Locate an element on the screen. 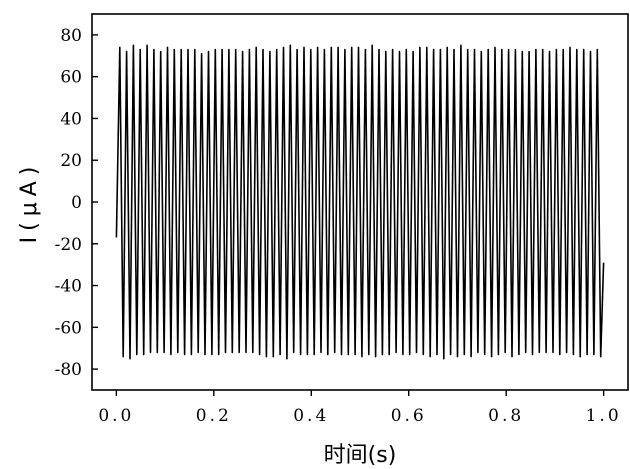 The width and height of the screenshot is (630, 469). x-tick-label: 0.6 is located at coordinates (409, 416).